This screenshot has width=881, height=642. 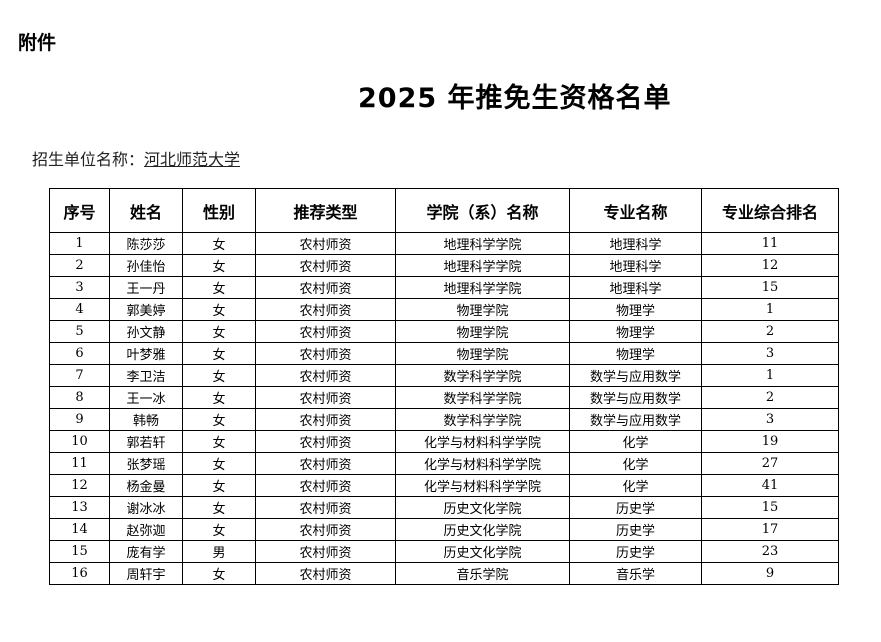 What do you see at coordinates (79, 375) in the screenshot?
I see `cell-col-index: 7` at bounding box center [79, 375].